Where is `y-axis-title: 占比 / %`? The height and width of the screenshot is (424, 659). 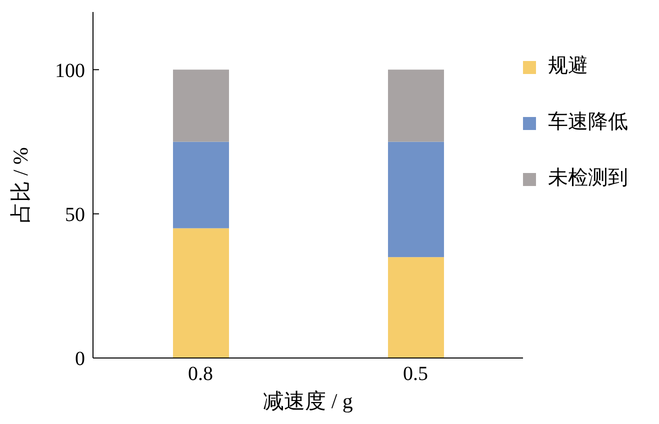
y-axis-title: 占比 / % is located at coordinates (20, 185).